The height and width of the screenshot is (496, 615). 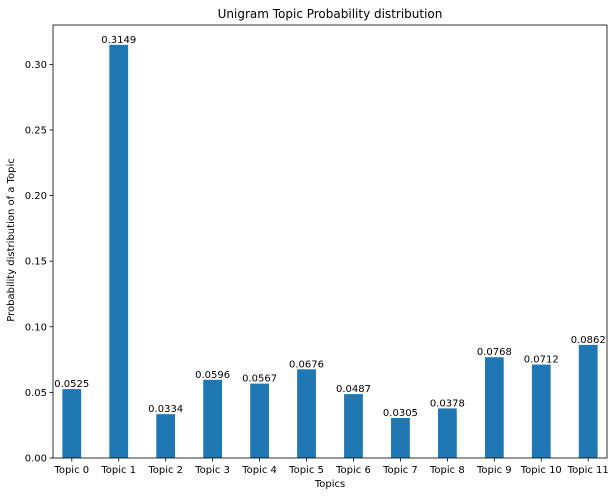 What do you see at coordinates (36, 327) in the screenshot?
I see `y-tick-label-2: 0.10` at bounding box center [36, 327].